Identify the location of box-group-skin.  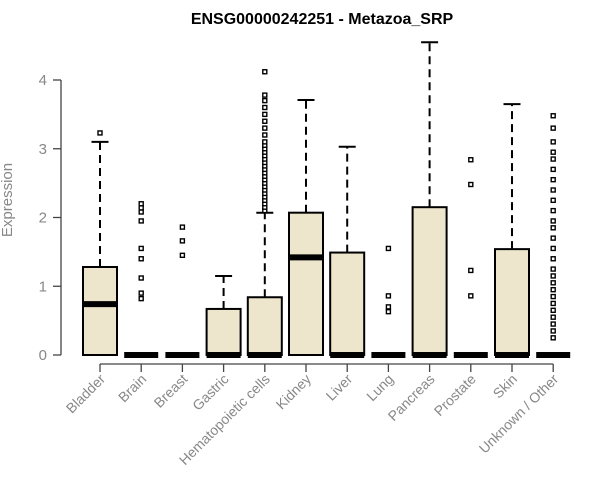
(512, 230).